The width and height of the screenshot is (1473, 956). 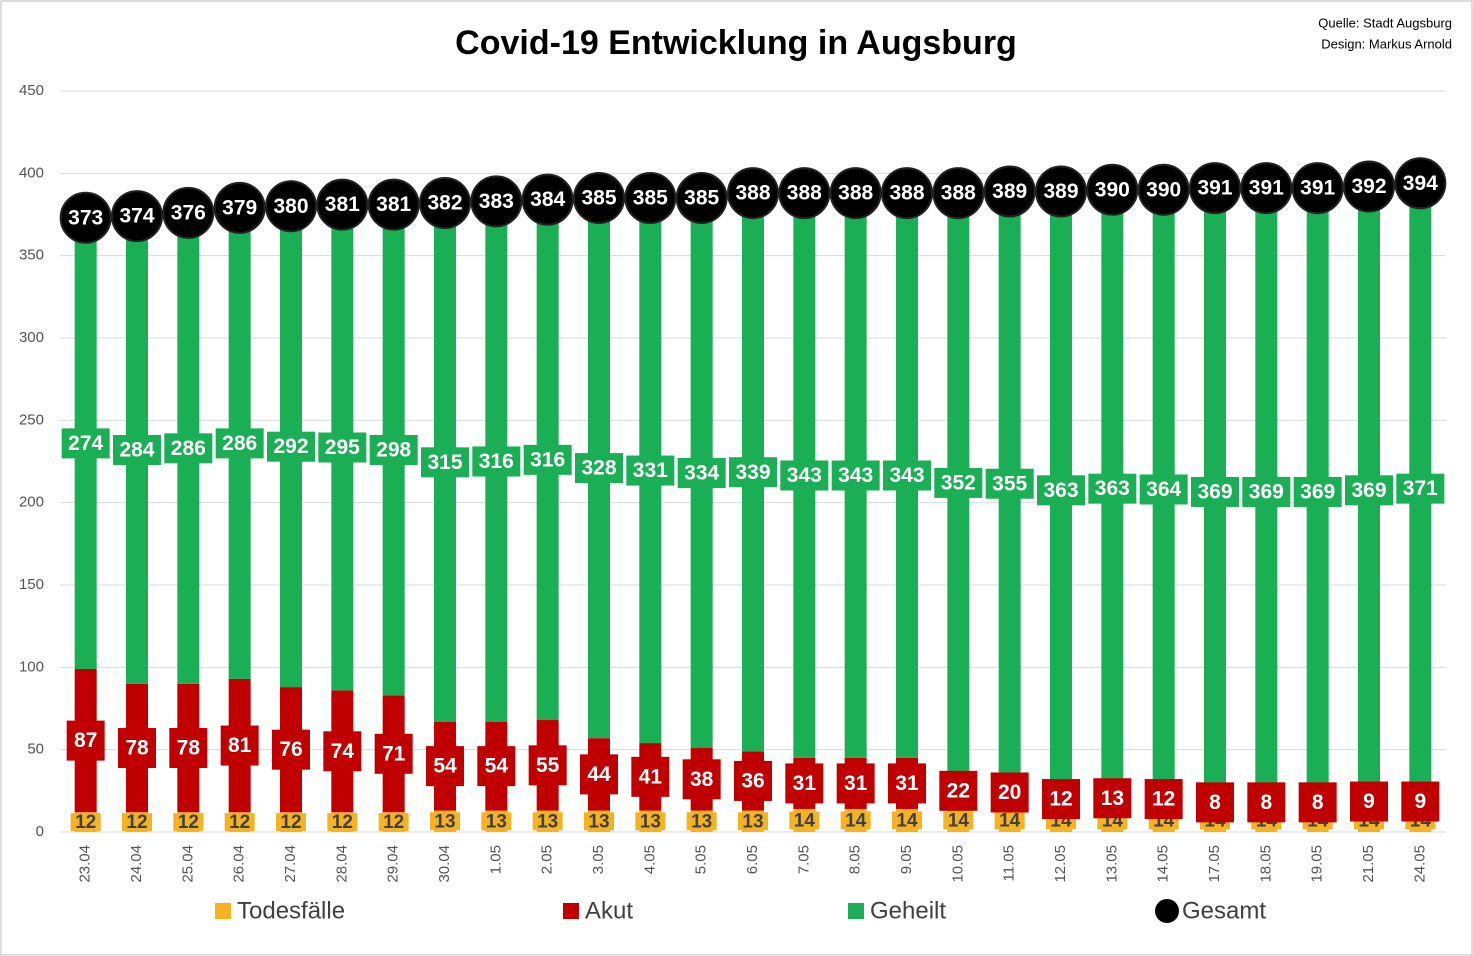 I want to click on data-label: 41, so click(x=651, y=776).